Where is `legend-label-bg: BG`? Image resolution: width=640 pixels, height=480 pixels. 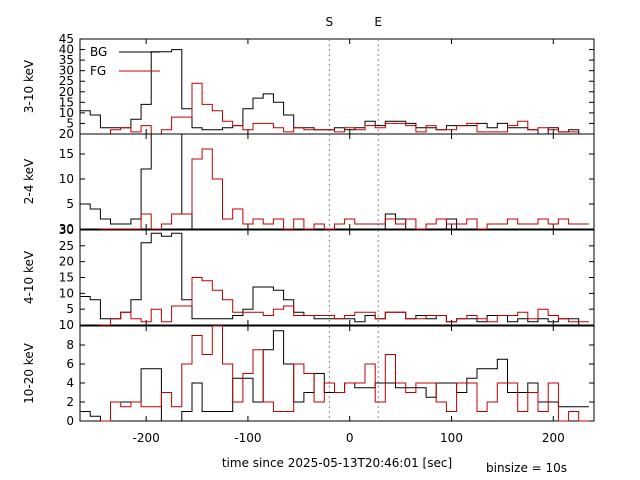 legend-label-bg: BG is located at coordinates (98, 52).